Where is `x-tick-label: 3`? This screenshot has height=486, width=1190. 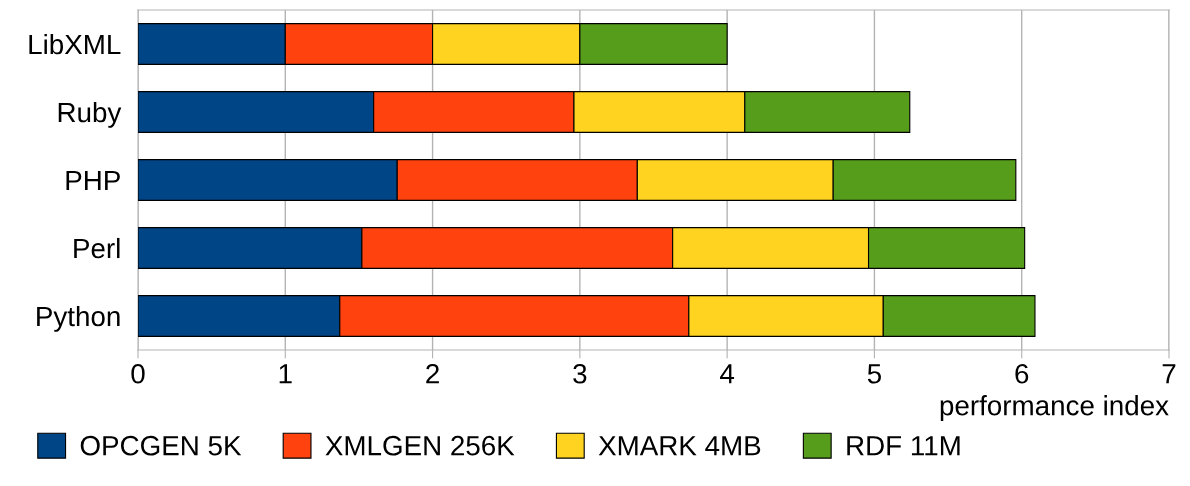
x-tick-label: 3 is located at coordinates (580, 373).